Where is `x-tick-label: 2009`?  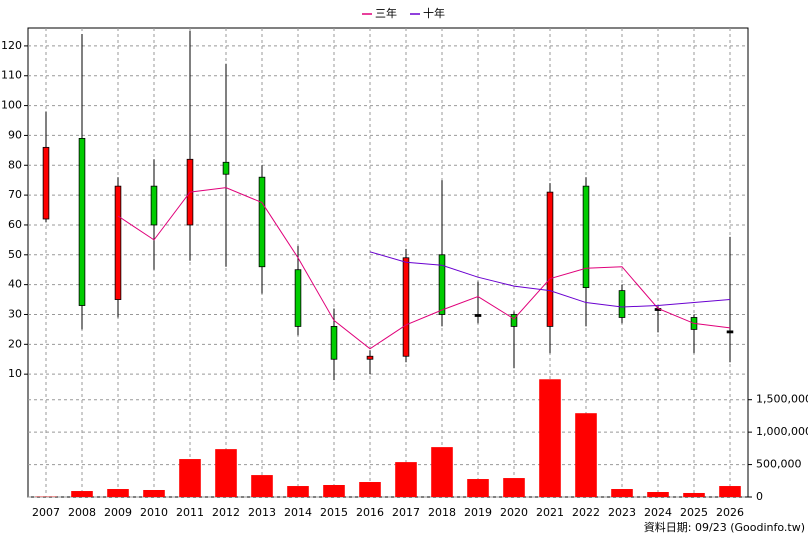
x-tick-label: 2009 is located at coordinates (118, 512).